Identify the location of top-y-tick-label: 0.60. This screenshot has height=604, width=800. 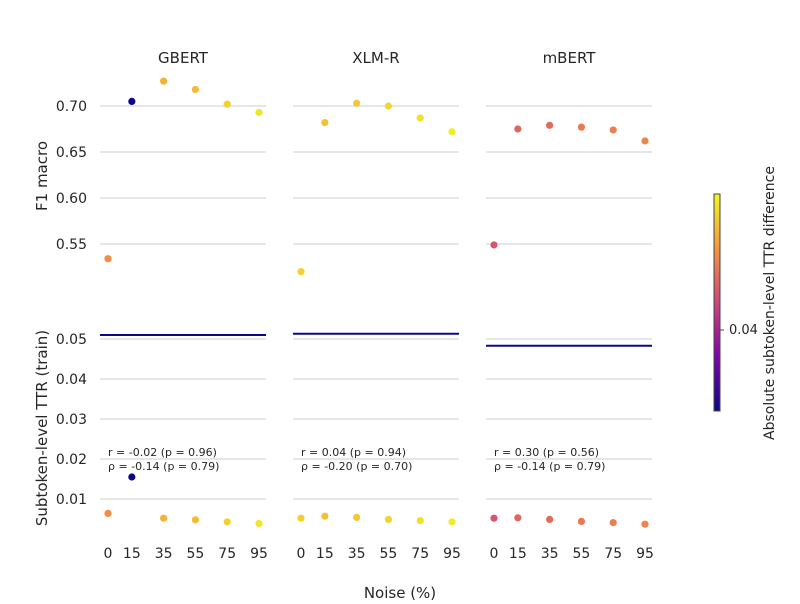
(71, 199).